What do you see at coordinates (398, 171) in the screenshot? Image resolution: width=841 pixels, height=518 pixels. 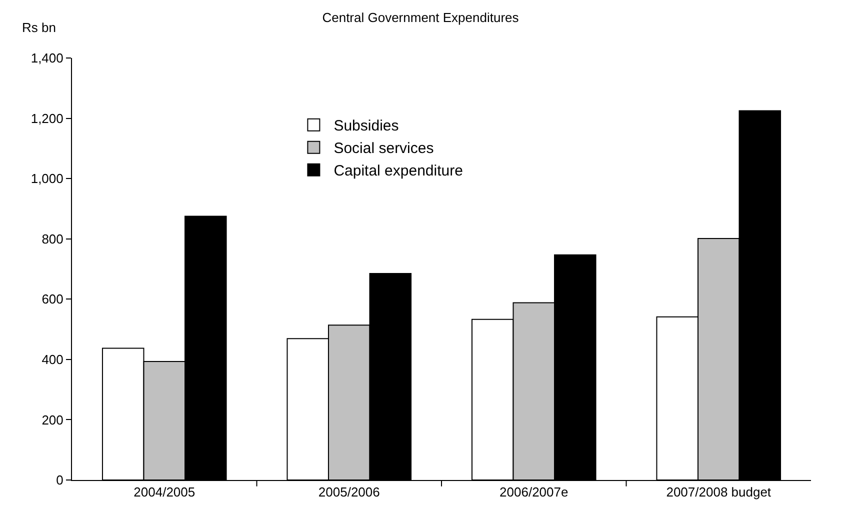 I see `legend-label: Capital expenditure` at bounding box center [398, 171].